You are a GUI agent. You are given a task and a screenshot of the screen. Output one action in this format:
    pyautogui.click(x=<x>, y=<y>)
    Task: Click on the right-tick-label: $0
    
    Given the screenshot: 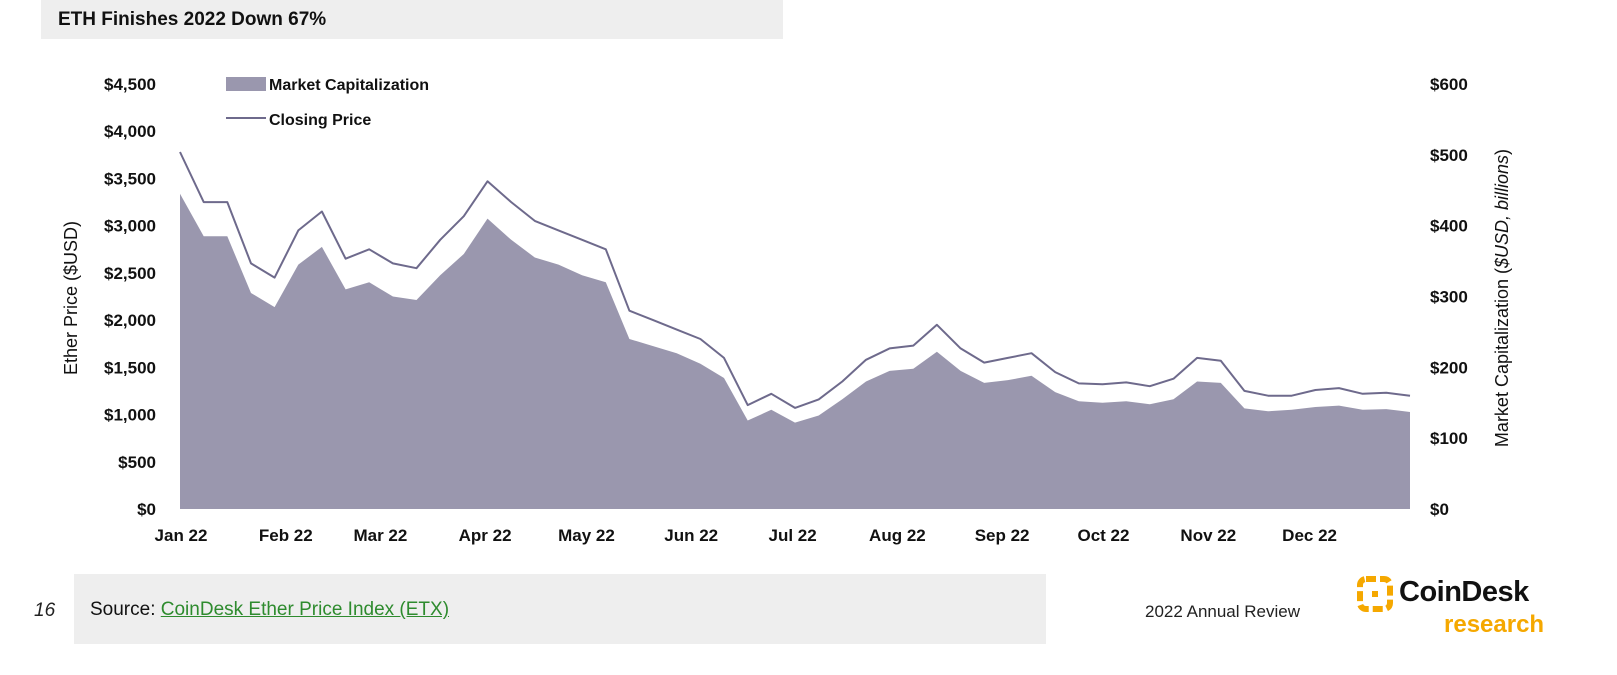 What is the action you would take?
    pyautogui.click(x=1439, y=509)
    